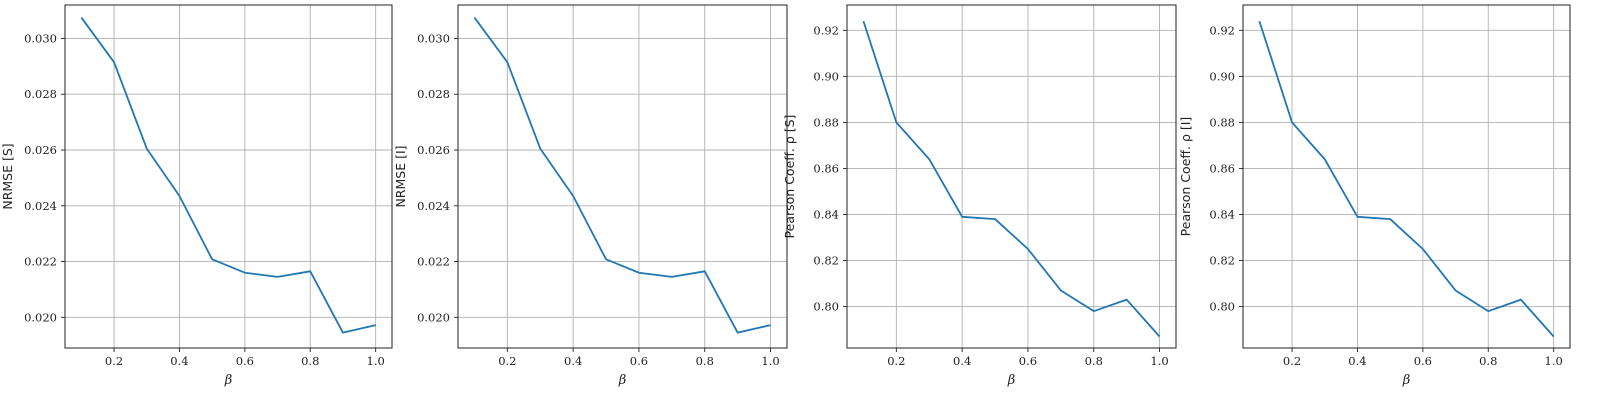 This screenshot has width=1600, height=400. Describe the element at coordinates (789, 177) in the screenshot. I see `y-axis-label: Pearson Coeff. ρ [S]` at that location.